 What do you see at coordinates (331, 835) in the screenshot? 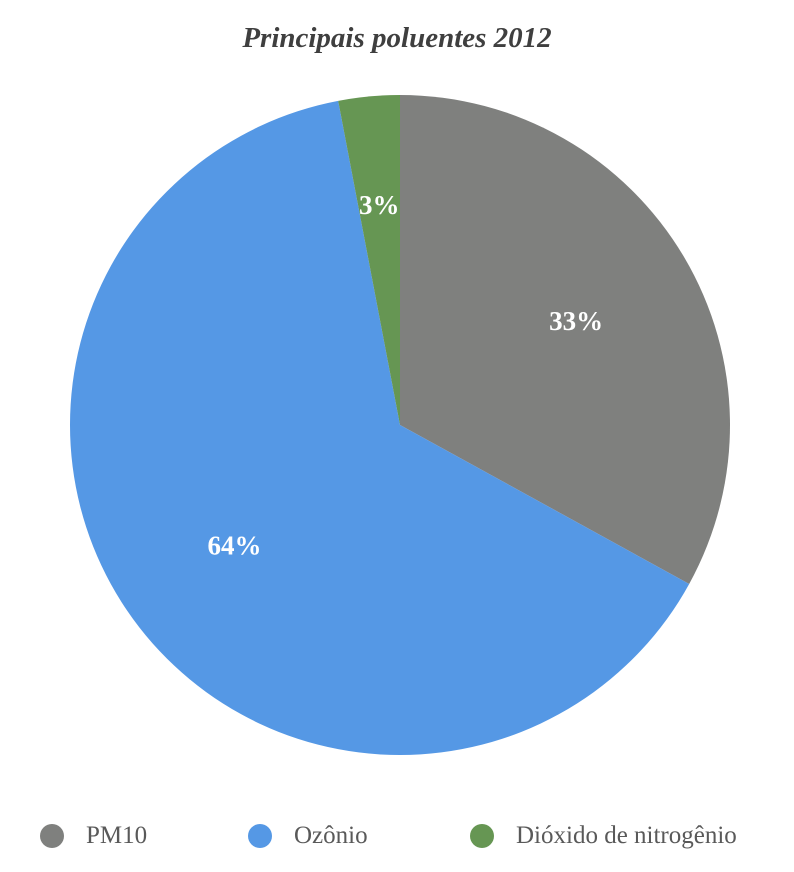
I see `legend-label: Ozônio` at bounding box center [331, 835].